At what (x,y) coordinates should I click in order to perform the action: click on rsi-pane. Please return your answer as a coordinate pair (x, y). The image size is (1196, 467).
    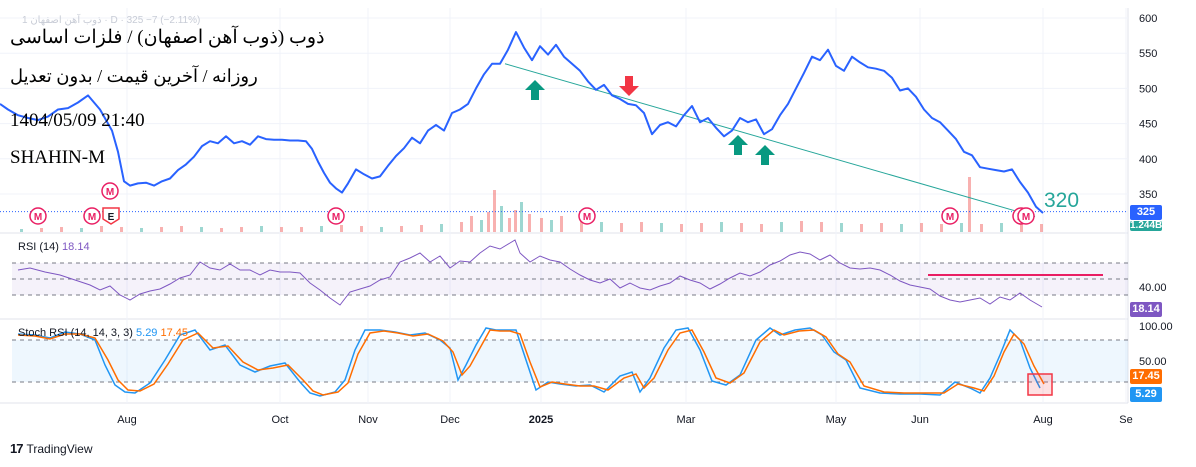
    Looking at the image, I should click on (560, 273).